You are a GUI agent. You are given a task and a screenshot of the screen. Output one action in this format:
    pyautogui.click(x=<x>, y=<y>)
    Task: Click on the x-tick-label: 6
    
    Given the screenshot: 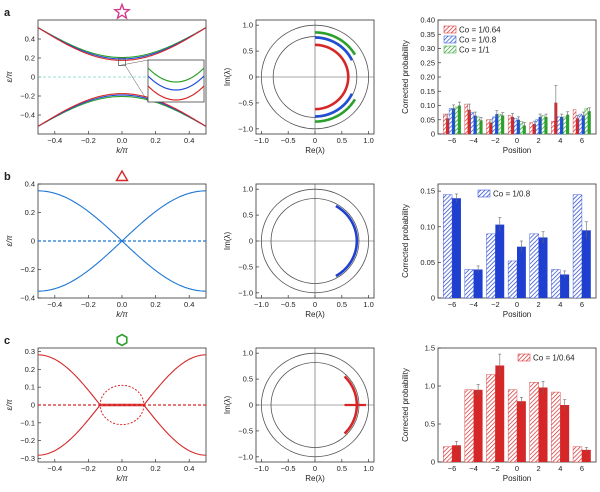 What is the action you would take?
    pyautogui.click(x=582, y=140)
    